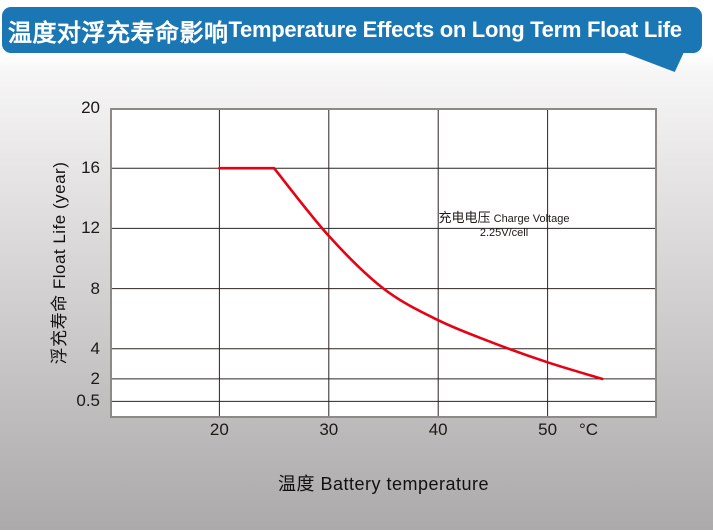 This screenshot has width=713, height=530. I want to click on y-axis-title: 浮充寿命 Float Life (year), so click(59, 263).